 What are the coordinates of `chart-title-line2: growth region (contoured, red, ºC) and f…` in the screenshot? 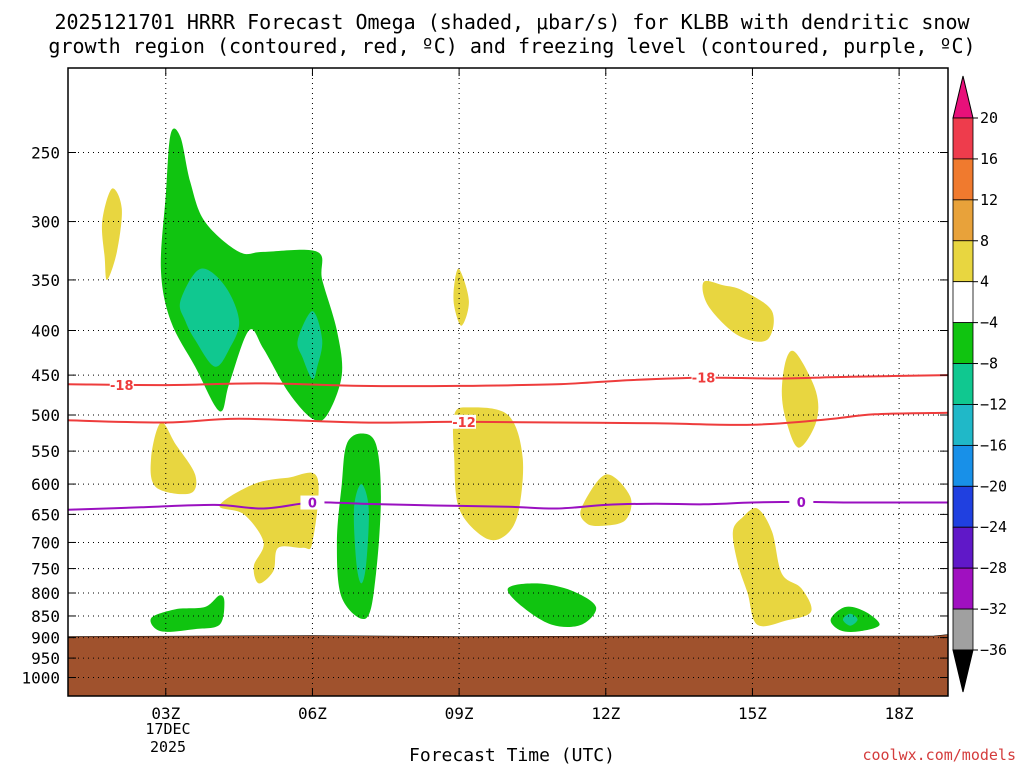 It's located at (512, 46).